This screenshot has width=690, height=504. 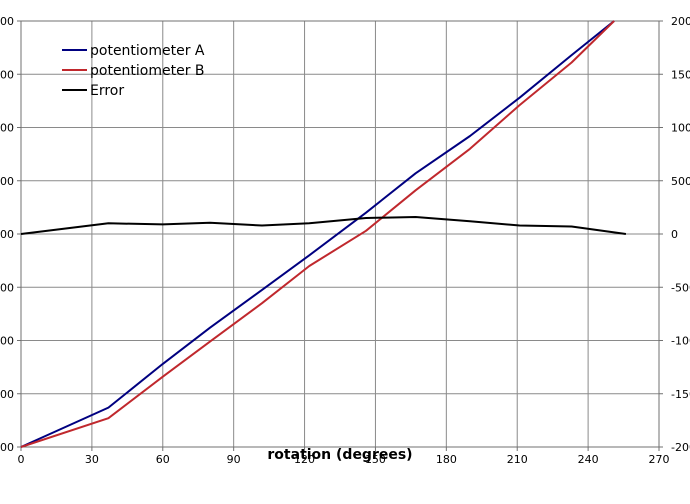 I want to click on x-tick-label: 60, so click(x=163, y=459).